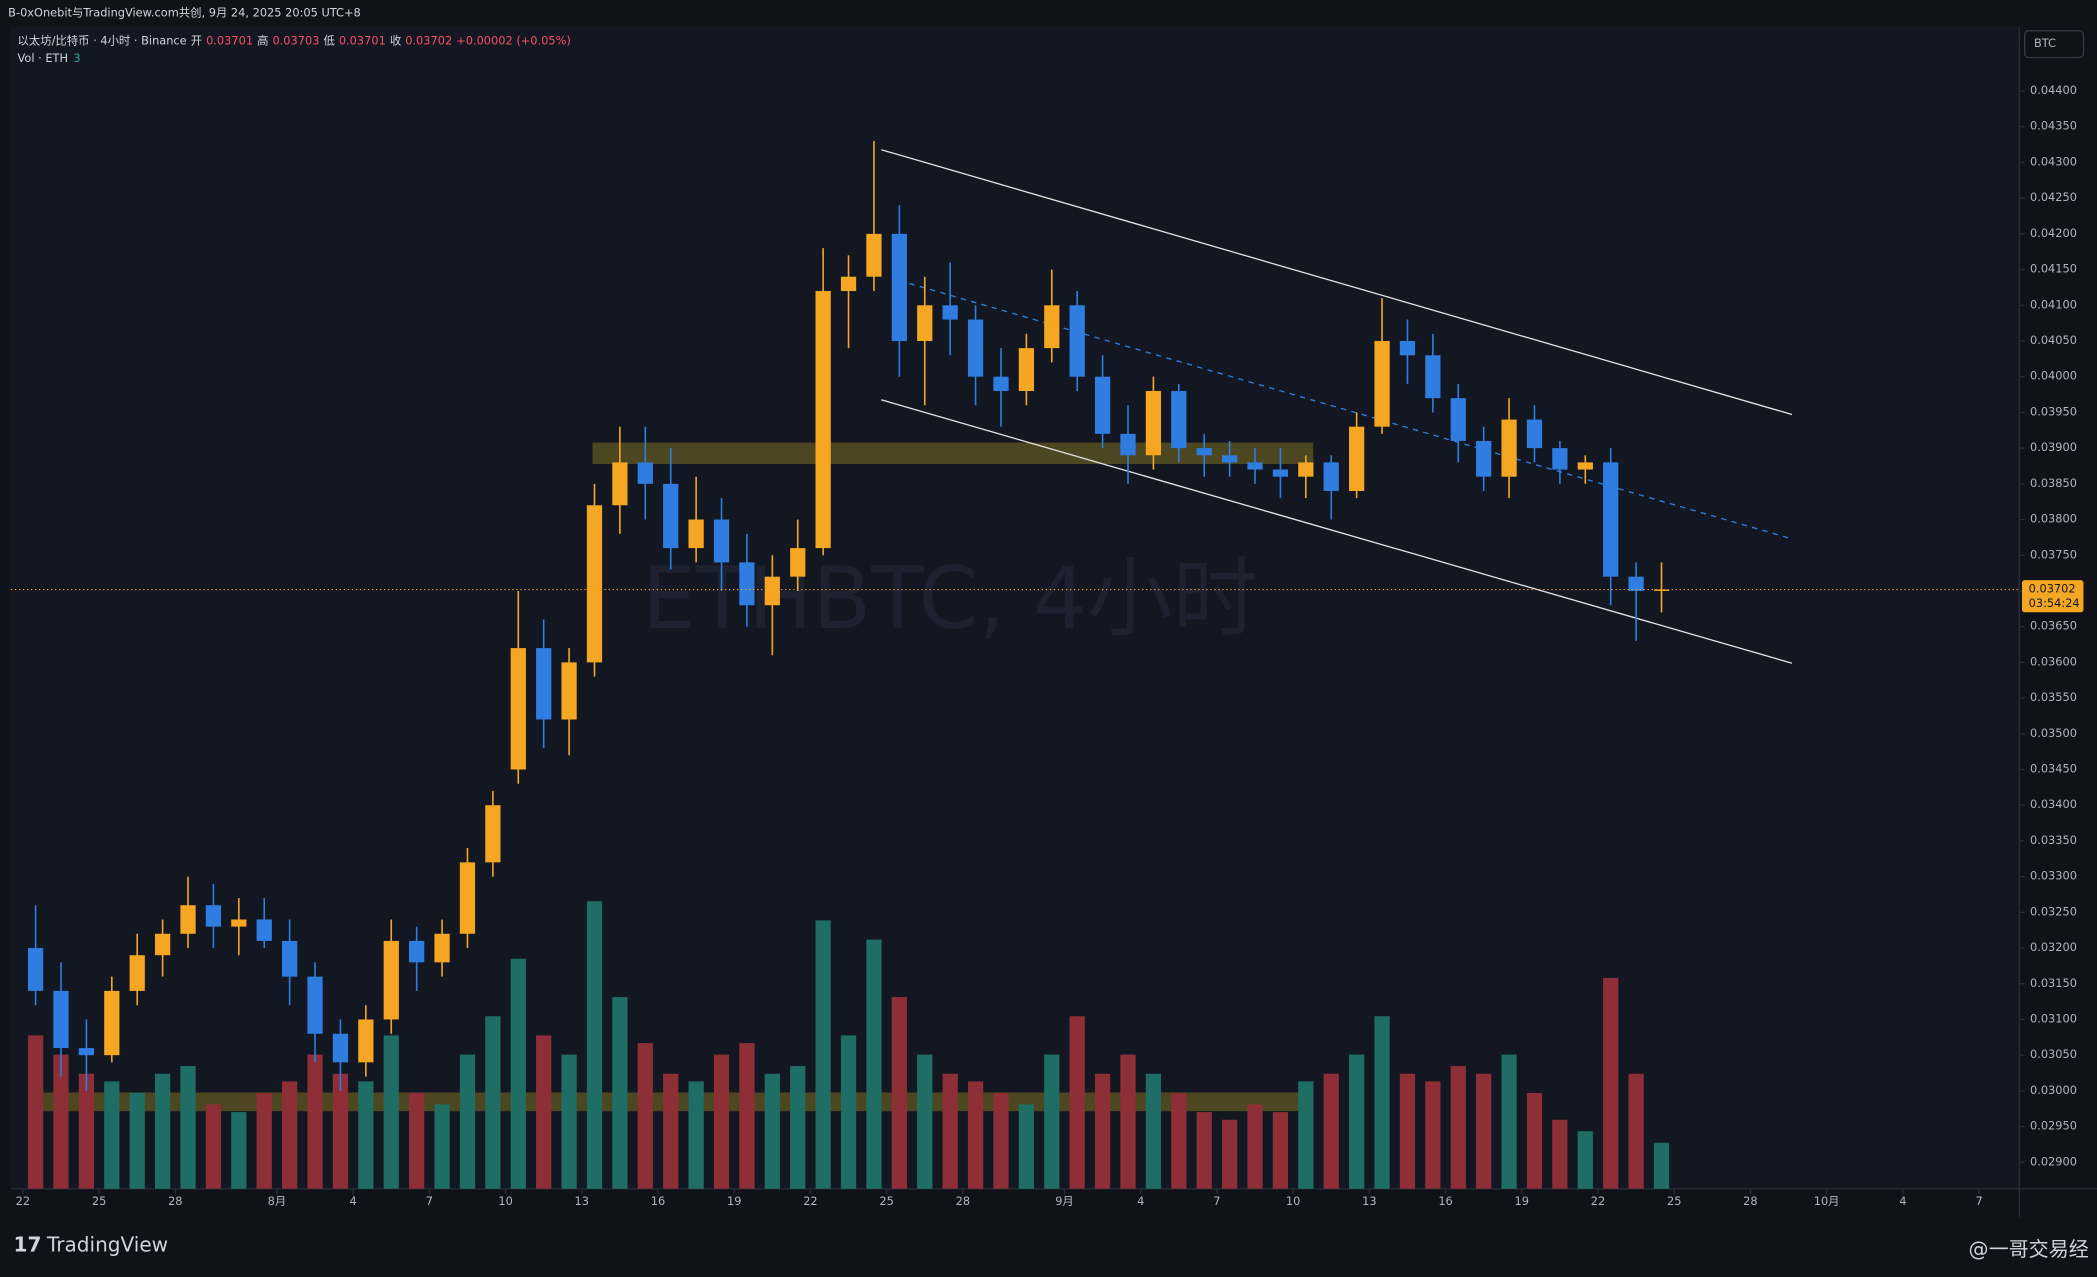 This screenshot has width=2097, height=1277. I want to click on currency-box, so click(2054, 44).